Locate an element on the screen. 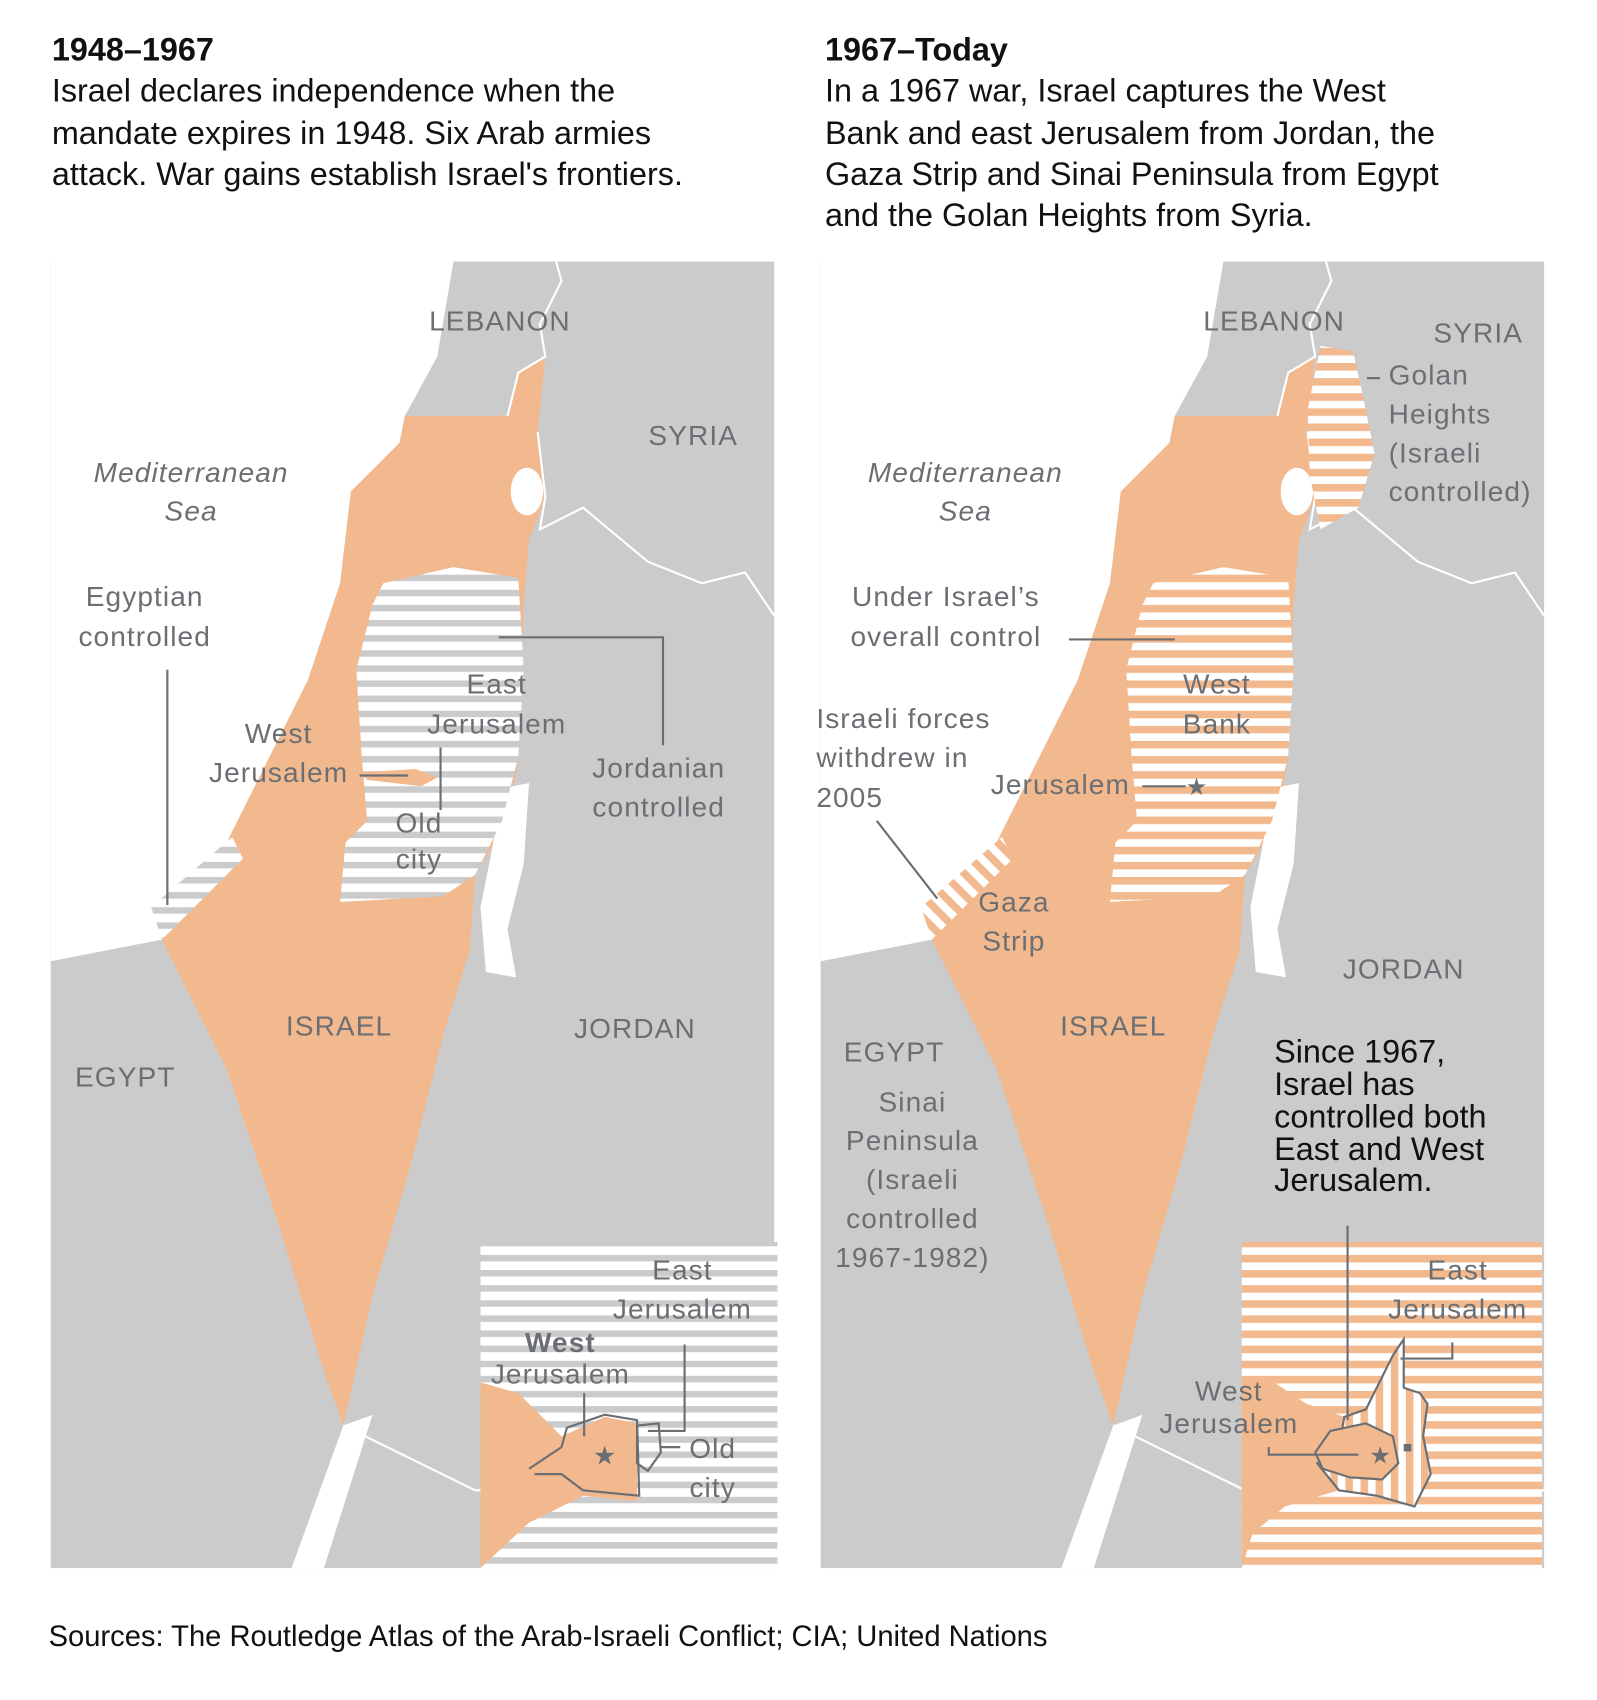 The image size is (1597, 1700). note-line: controlled both is located at coordinates (1380, 1117).